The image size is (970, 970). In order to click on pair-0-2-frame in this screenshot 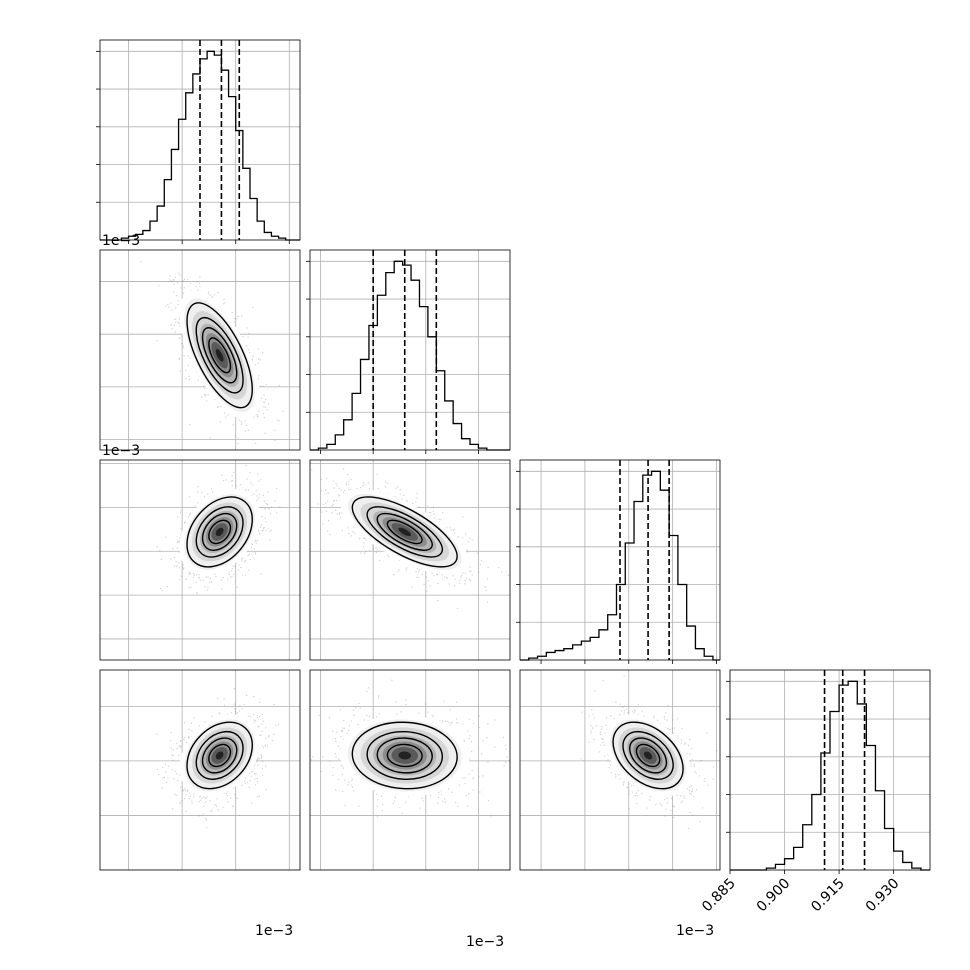, I will do `click(200, 560)`.